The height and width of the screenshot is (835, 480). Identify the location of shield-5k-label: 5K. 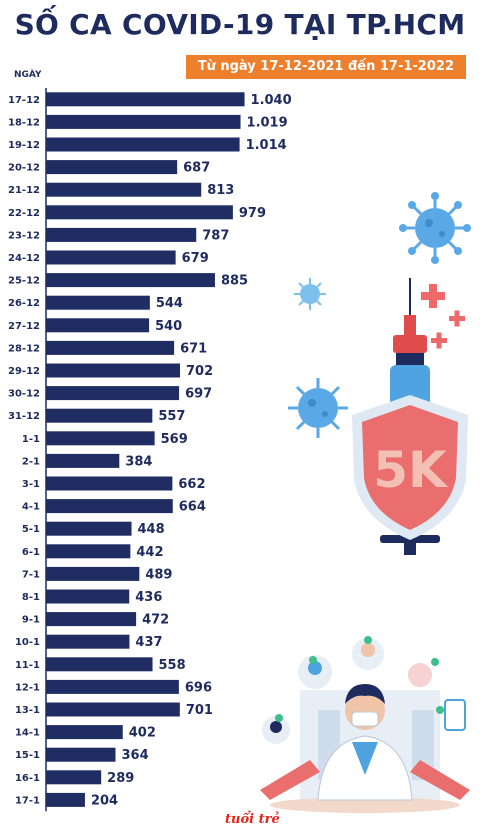
(411, 470).